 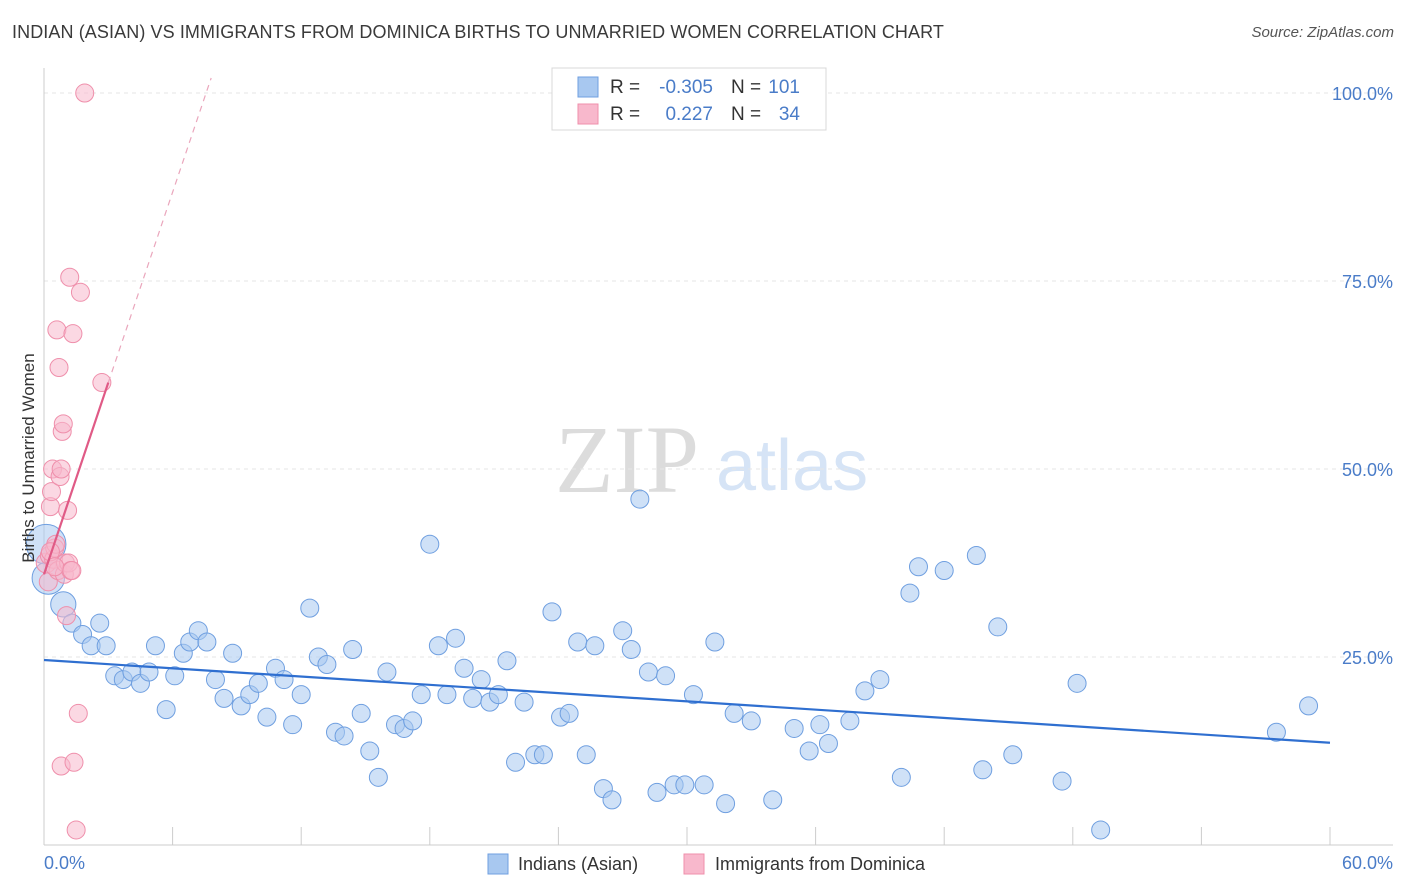 What do you see at coordinates (588, 114) in the screenshot?
I see `legend-swatch-dominica` at bounding box center [588, 114].